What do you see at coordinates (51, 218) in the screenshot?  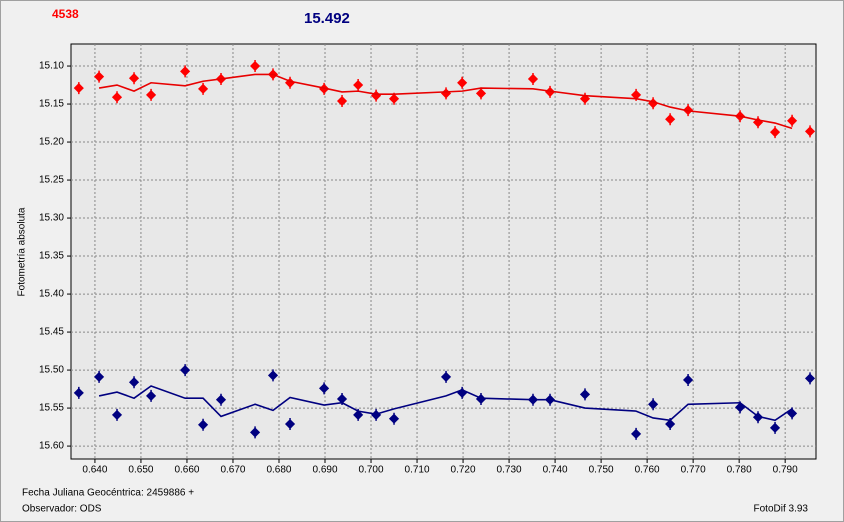 I see `y-tick-label: 15.30` at bounding box center [51, 218].